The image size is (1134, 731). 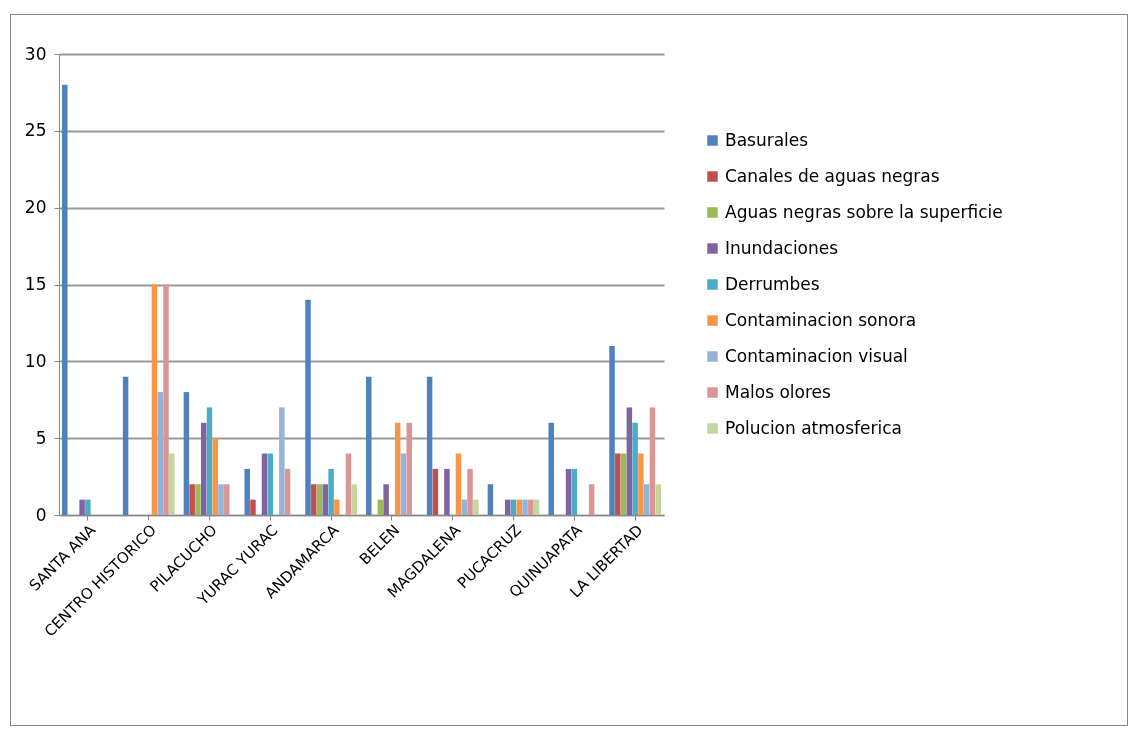 I want to click on legend-label: Aguas negras sobre la superficie, so click(x=864, y=211).